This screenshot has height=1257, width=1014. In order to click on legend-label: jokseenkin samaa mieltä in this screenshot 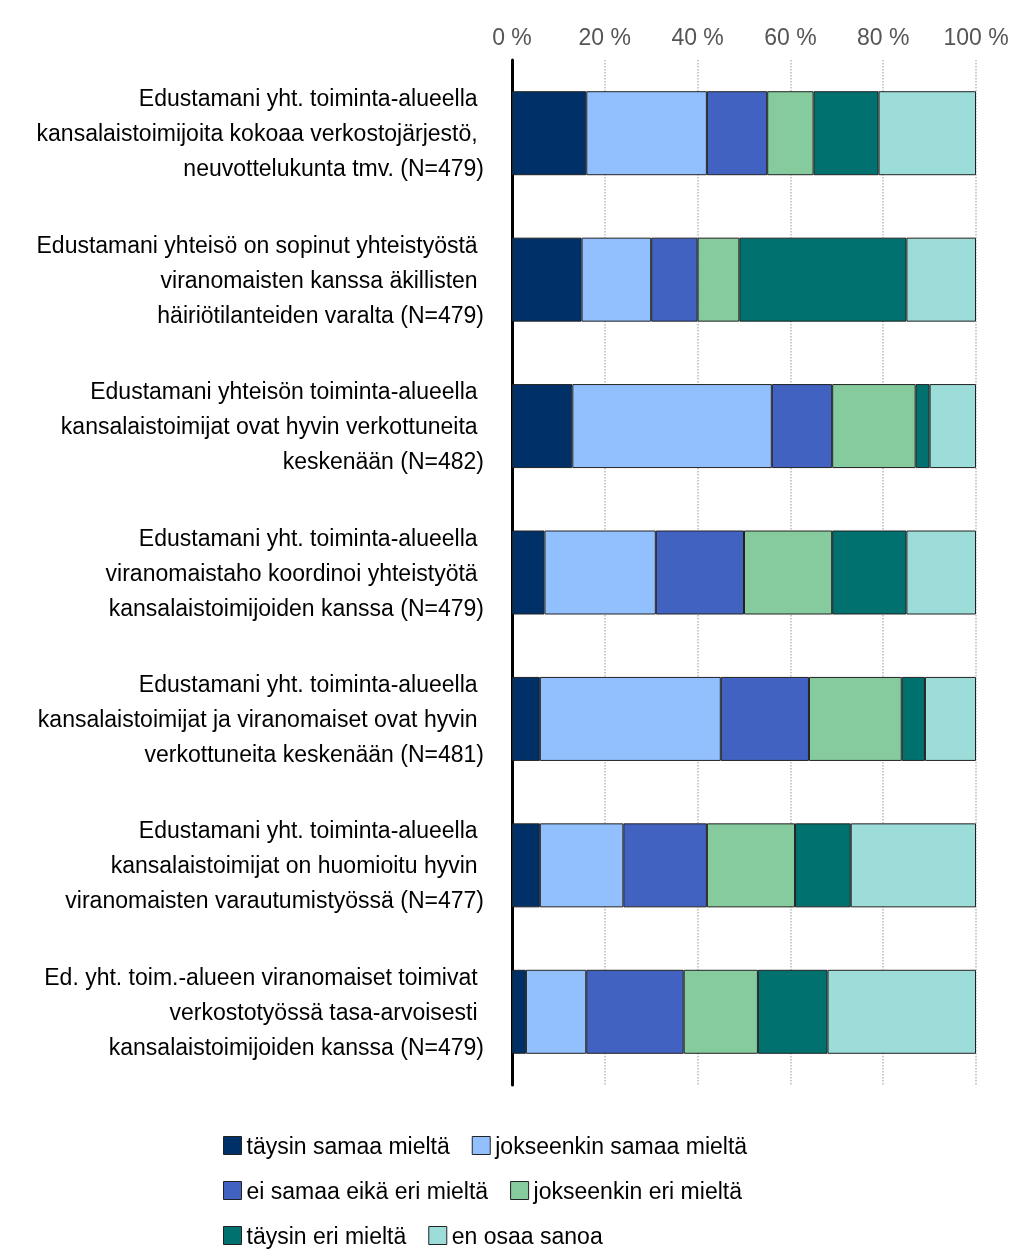, I will do `click(621, 1145)`.